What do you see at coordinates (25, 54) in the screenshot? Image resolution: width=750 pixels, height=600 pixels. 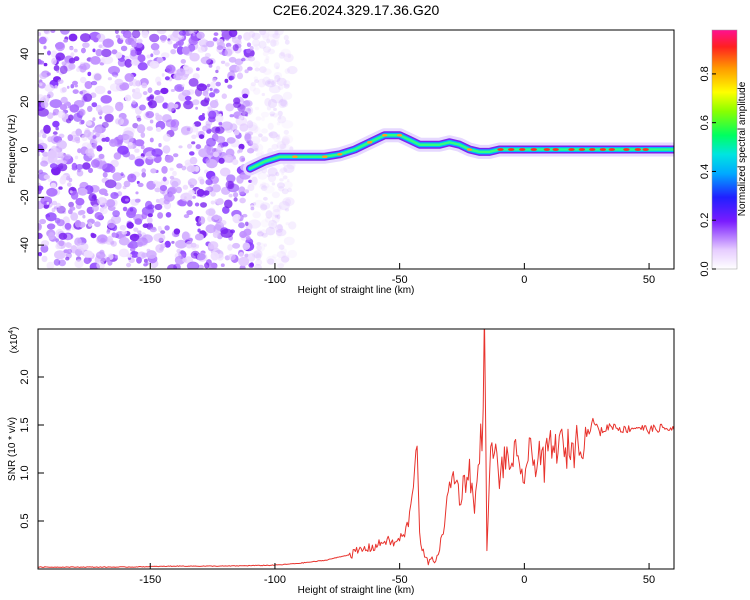 I see `y-tick-label: 40` at bounding box center [25, 54].